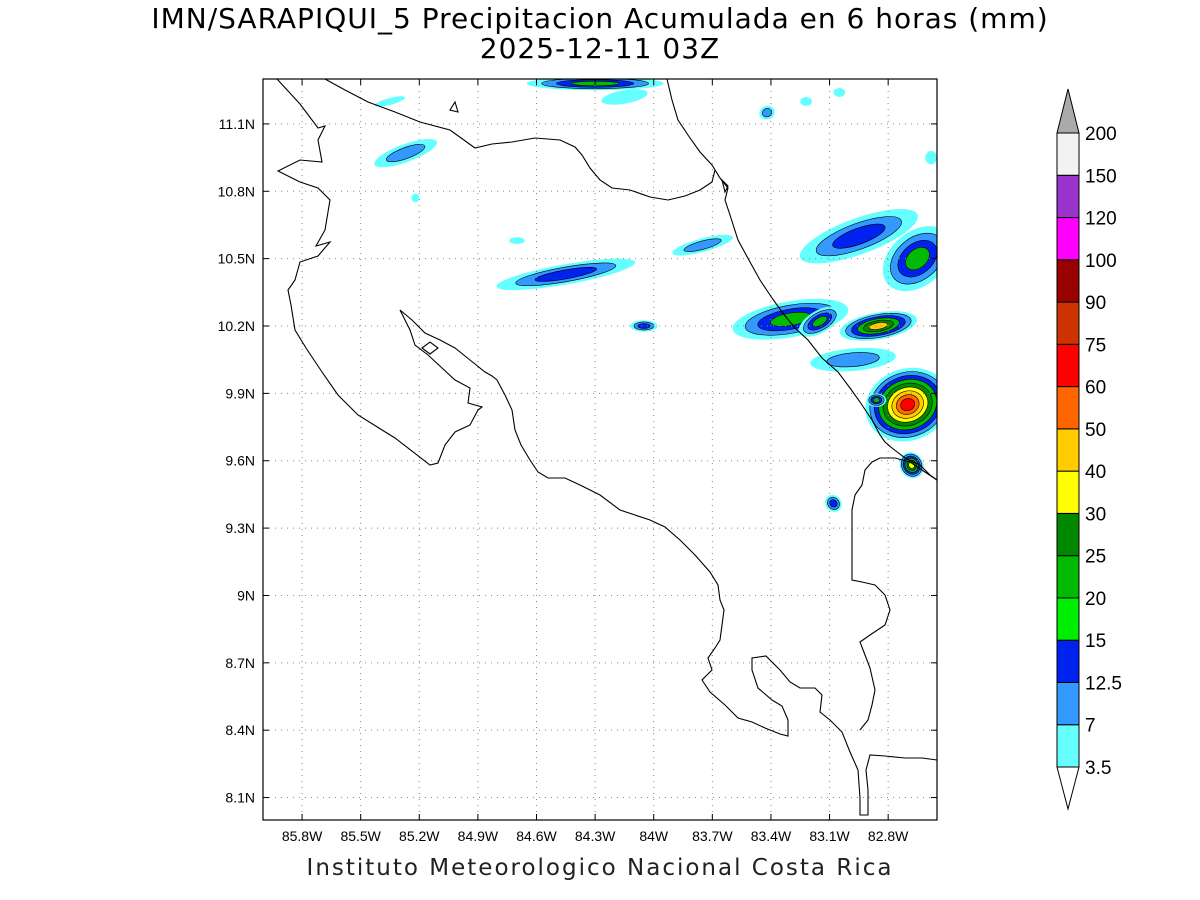  What do you see at coordinates (595, 836) in the screenshot?
I see `x-tick-label: 84.3W` at bounding box center [595, 836].